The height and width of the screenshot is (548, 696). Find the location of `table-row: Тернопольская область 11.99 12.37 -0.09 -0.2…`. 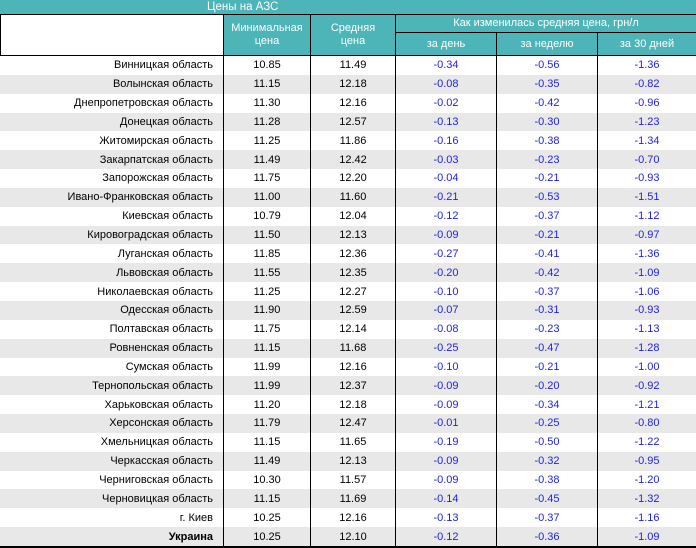

table-row: Тернопольская область 11.99 12.37 -0.09 -0.2… is located at coordinates (348, 386).